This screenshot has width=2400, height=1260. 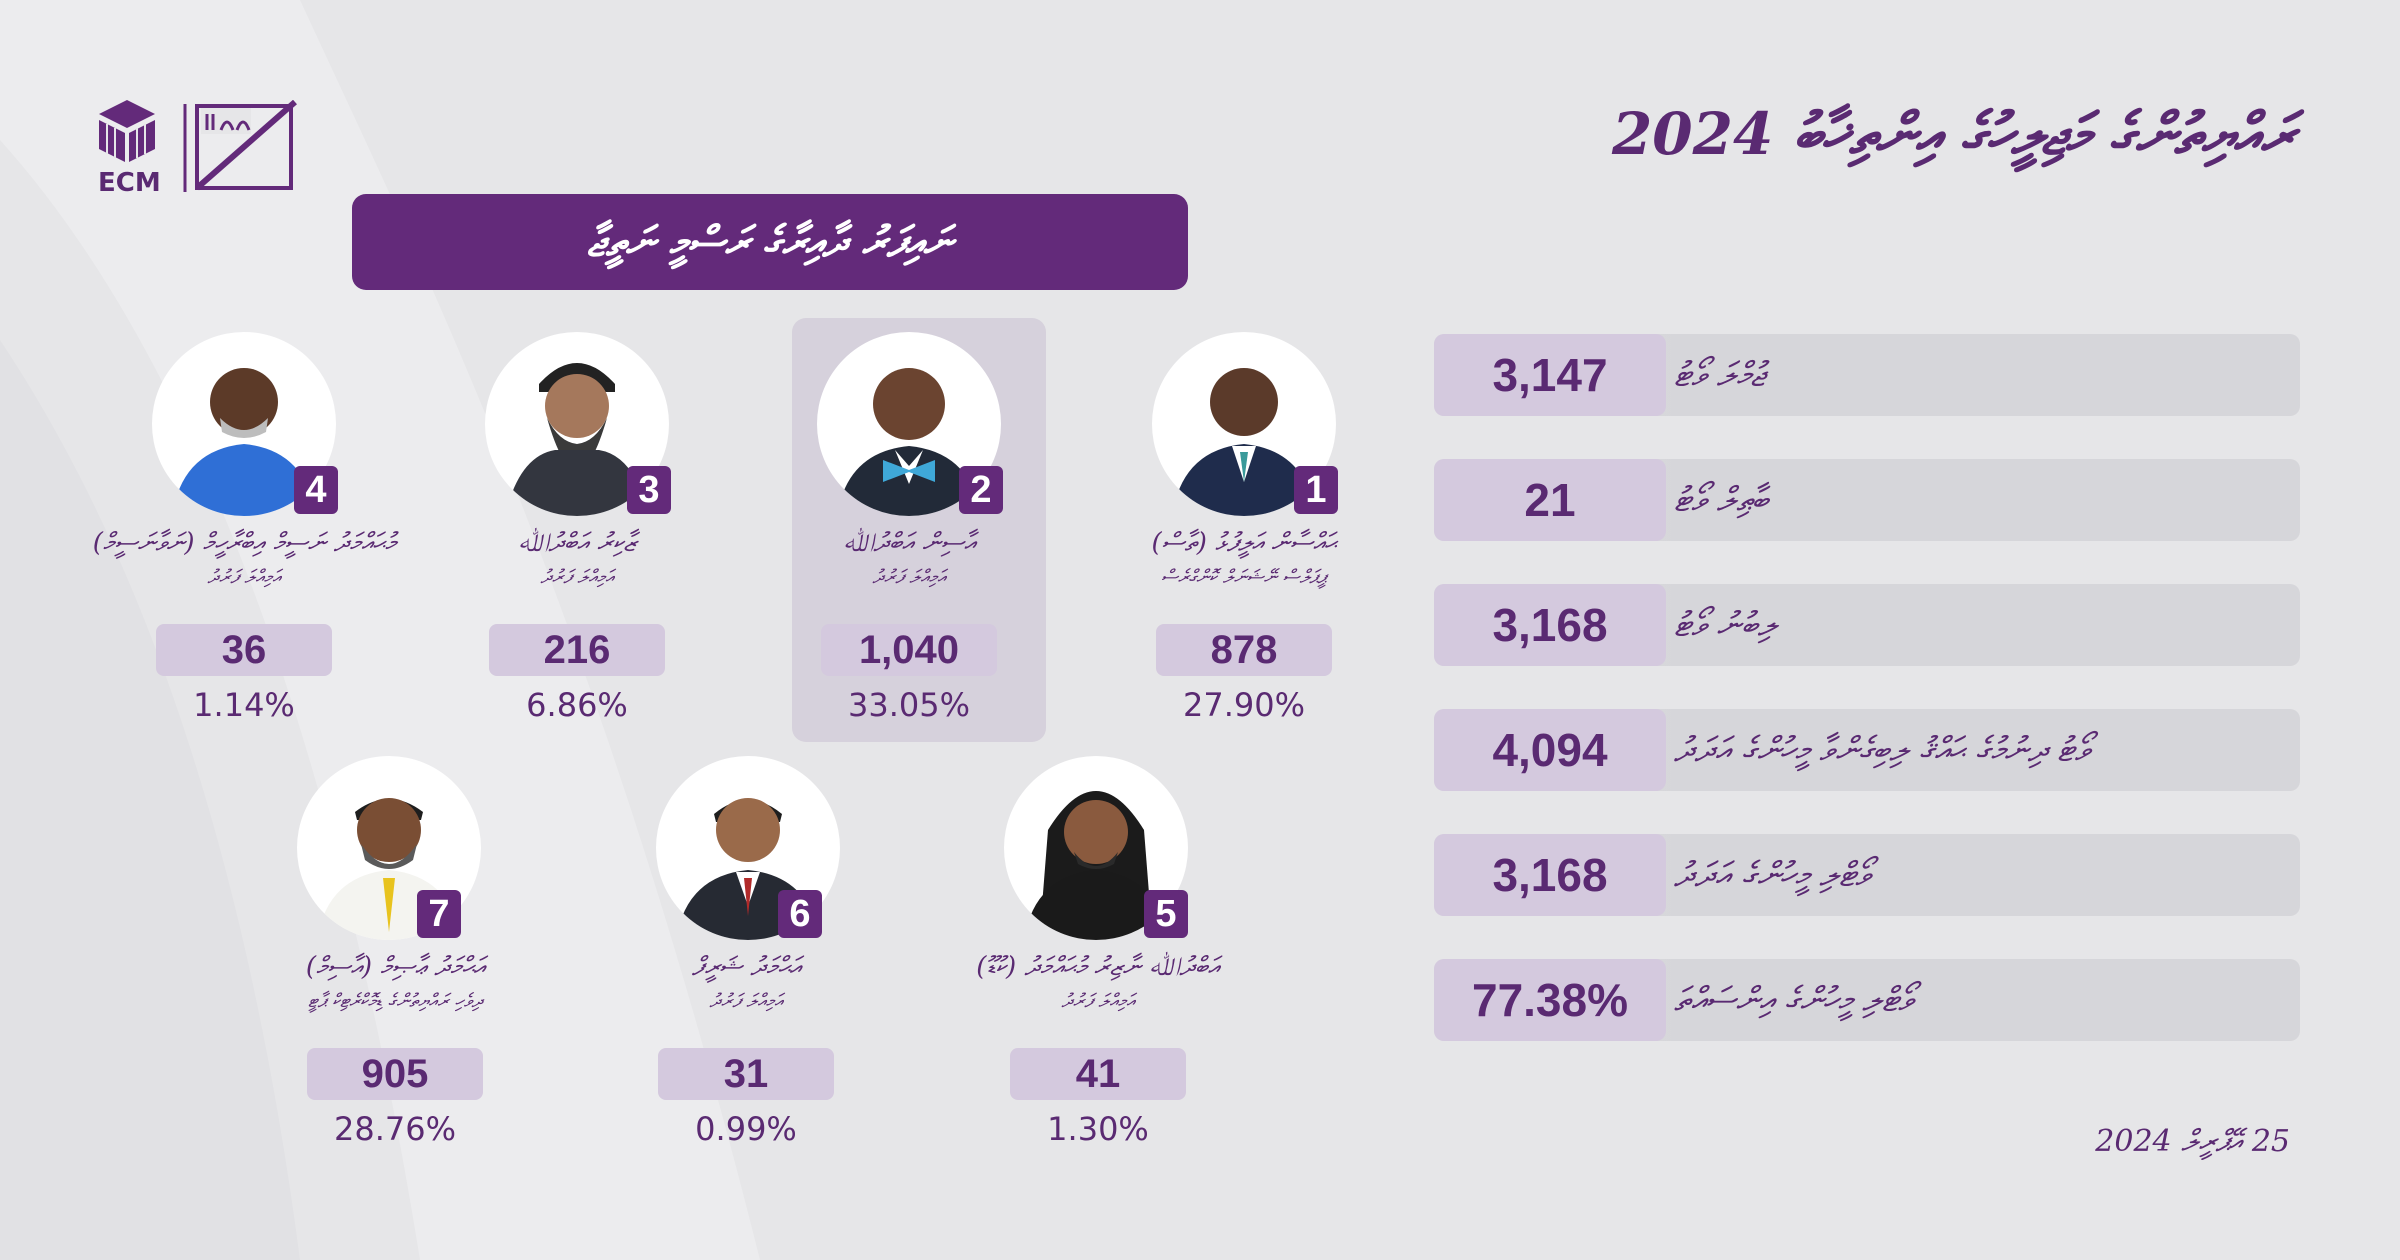 I want to click on candidate-votes: 41, so click(x=1098, y=1074).